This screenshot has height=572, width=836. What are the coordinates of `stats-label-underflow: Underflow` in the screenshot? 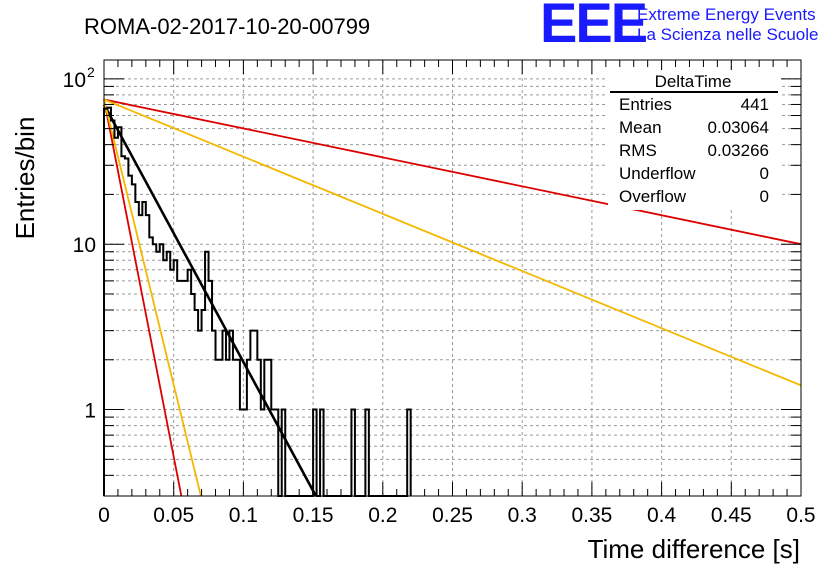 It's located at (657, 173).